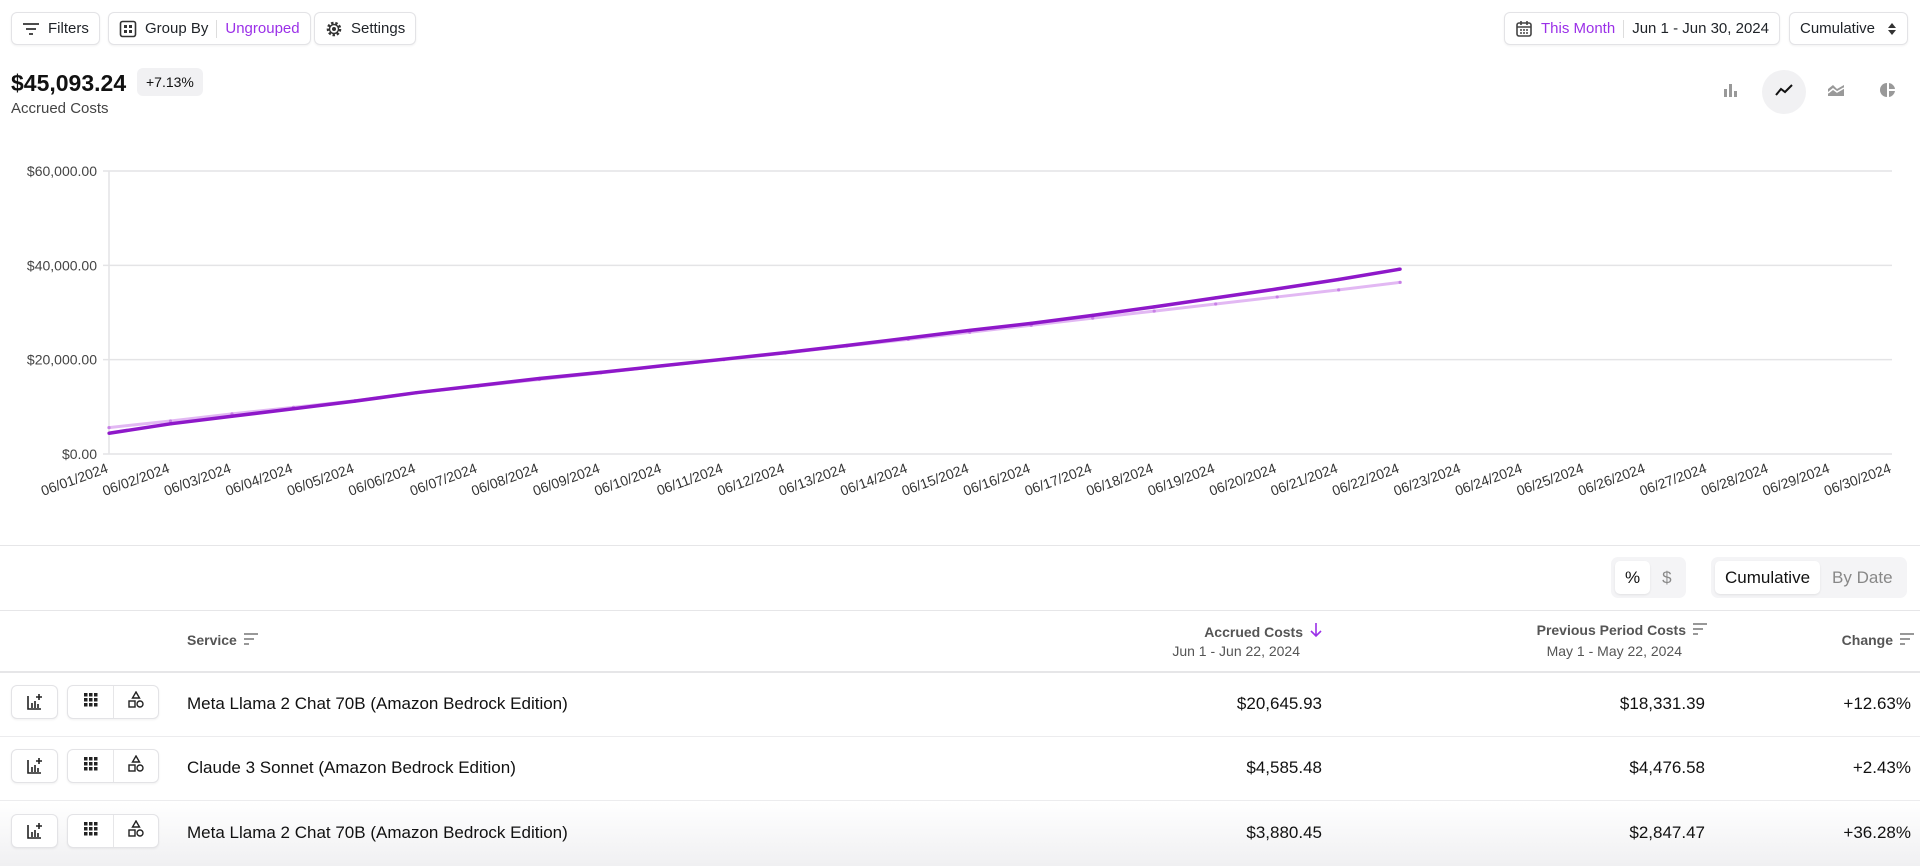  I want to click on x-tick-label: 06/28/2024, so click(1735, 479).